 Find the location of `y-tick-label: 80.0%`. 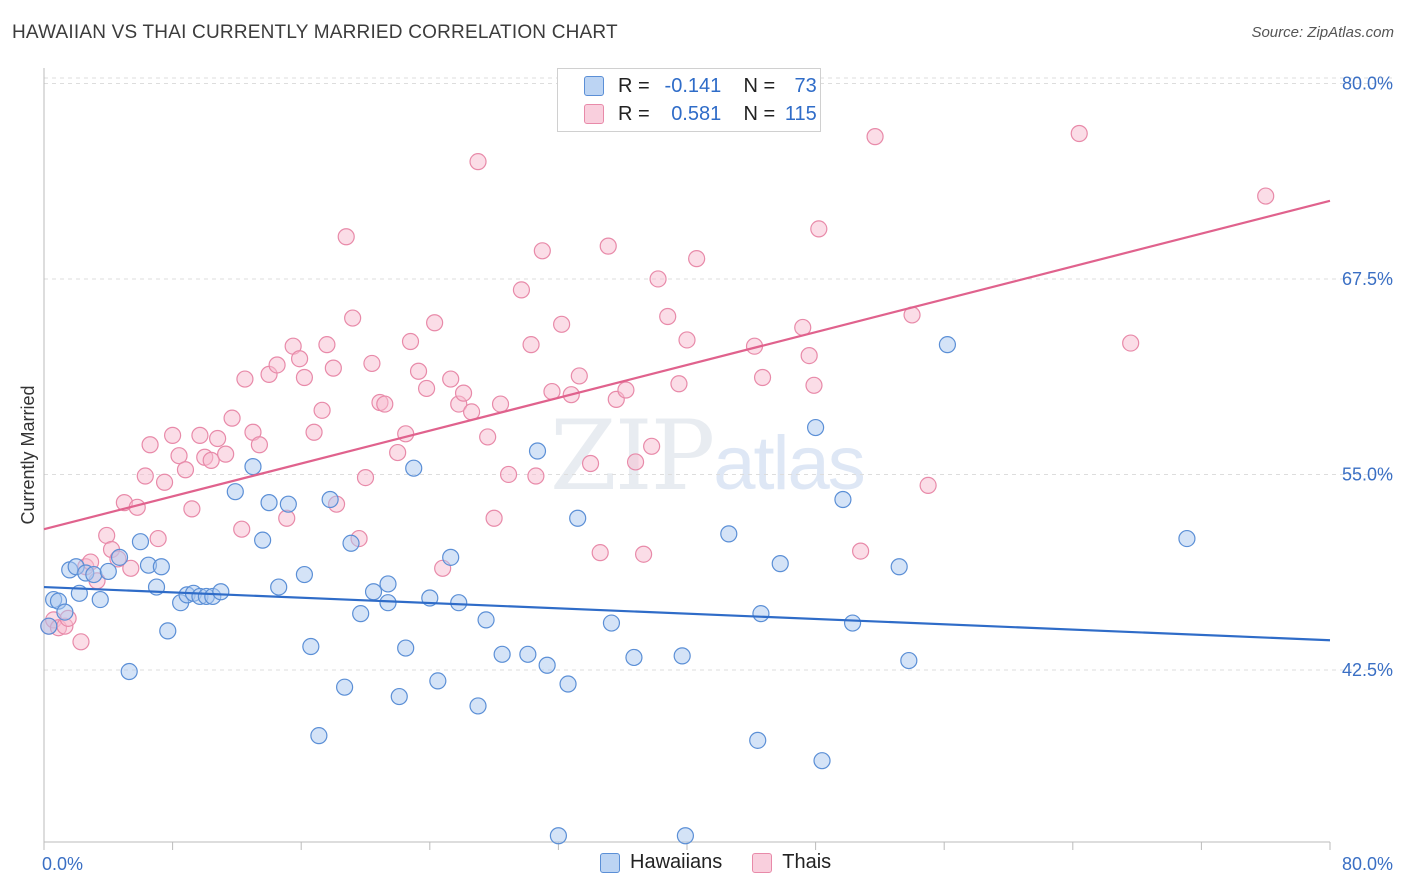

y-tick-label: 80.0% is located at coordinates (1367, 83).